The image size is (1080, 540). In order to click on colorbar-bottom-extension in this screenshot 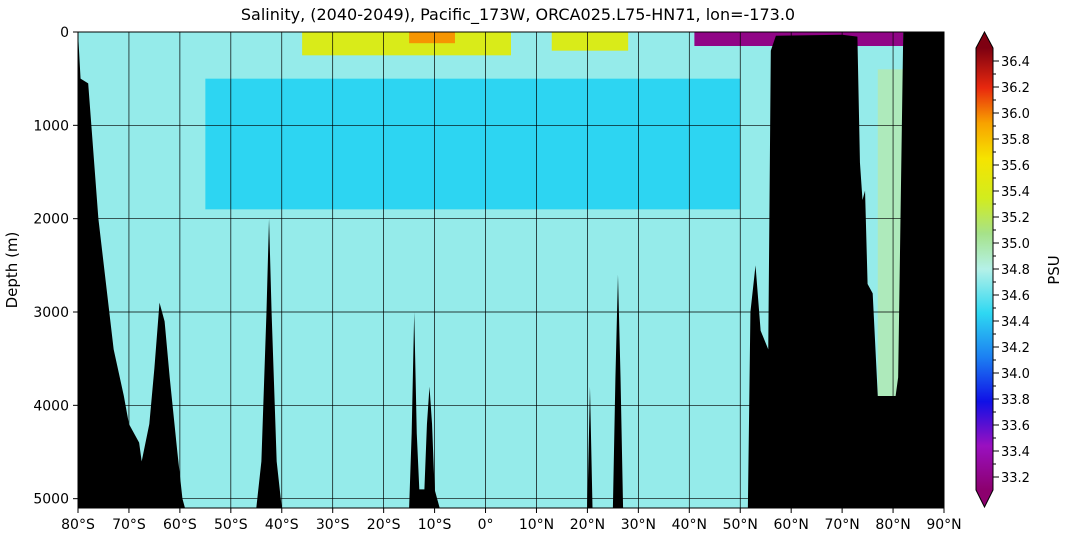, I will do `click(984, 498)`.